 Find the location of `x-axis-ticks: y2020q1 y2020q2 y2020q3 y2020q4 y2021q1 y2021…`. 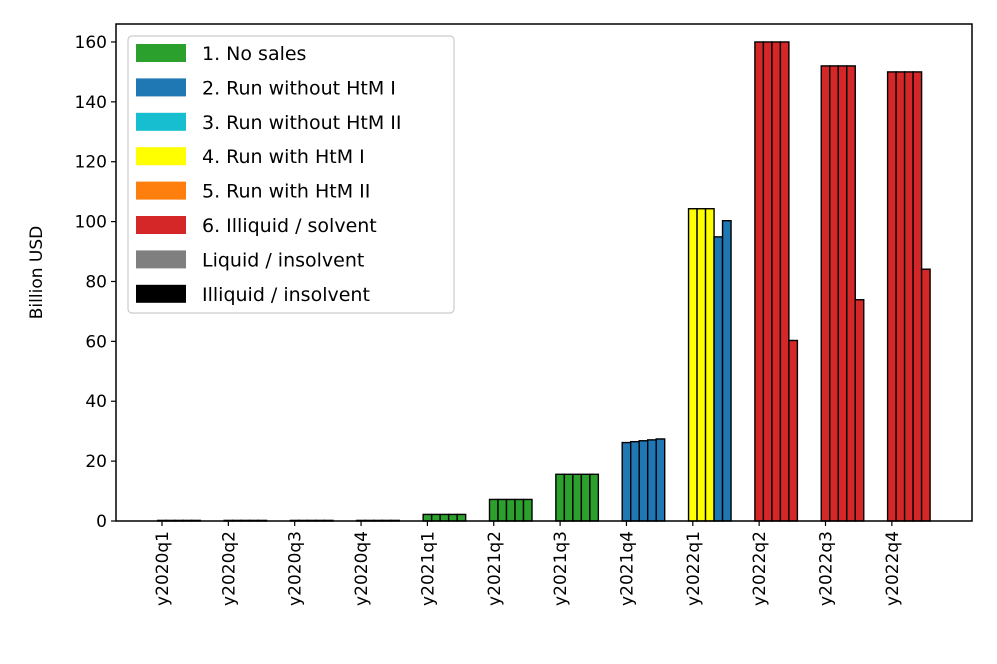

x-axis-ticks: y2020q1 y2020q2 y2020q3 y2020q4 y2021q1 y2021… is located at coordinates (528, 563).